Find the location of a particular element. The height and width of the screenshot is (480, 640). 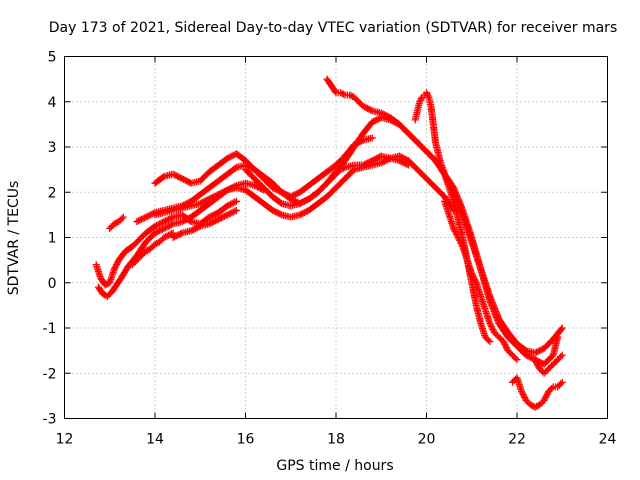

series-arc13 is located at coordinates (537, 392).